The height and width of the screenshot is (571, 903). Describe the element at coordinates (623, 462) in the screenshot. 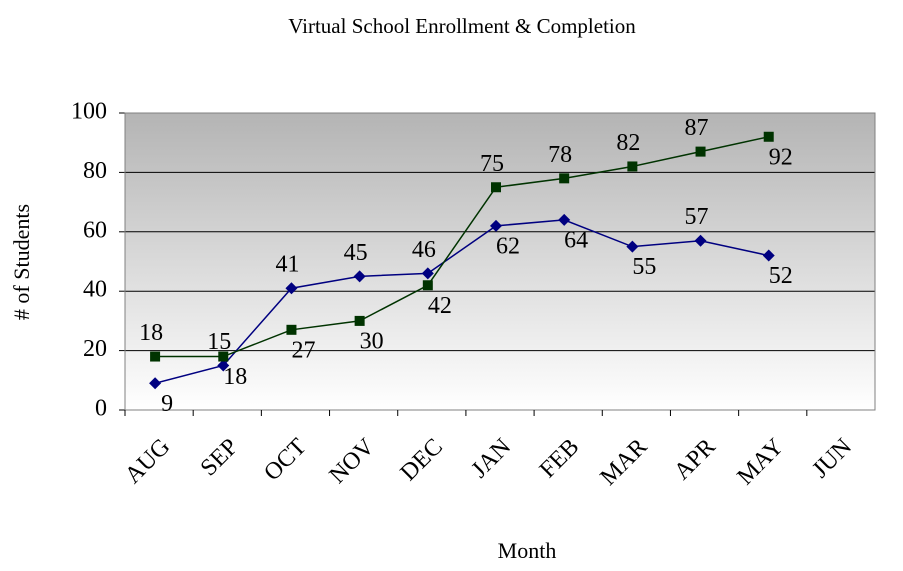

I see `x-tick-label: MAR` at that location.